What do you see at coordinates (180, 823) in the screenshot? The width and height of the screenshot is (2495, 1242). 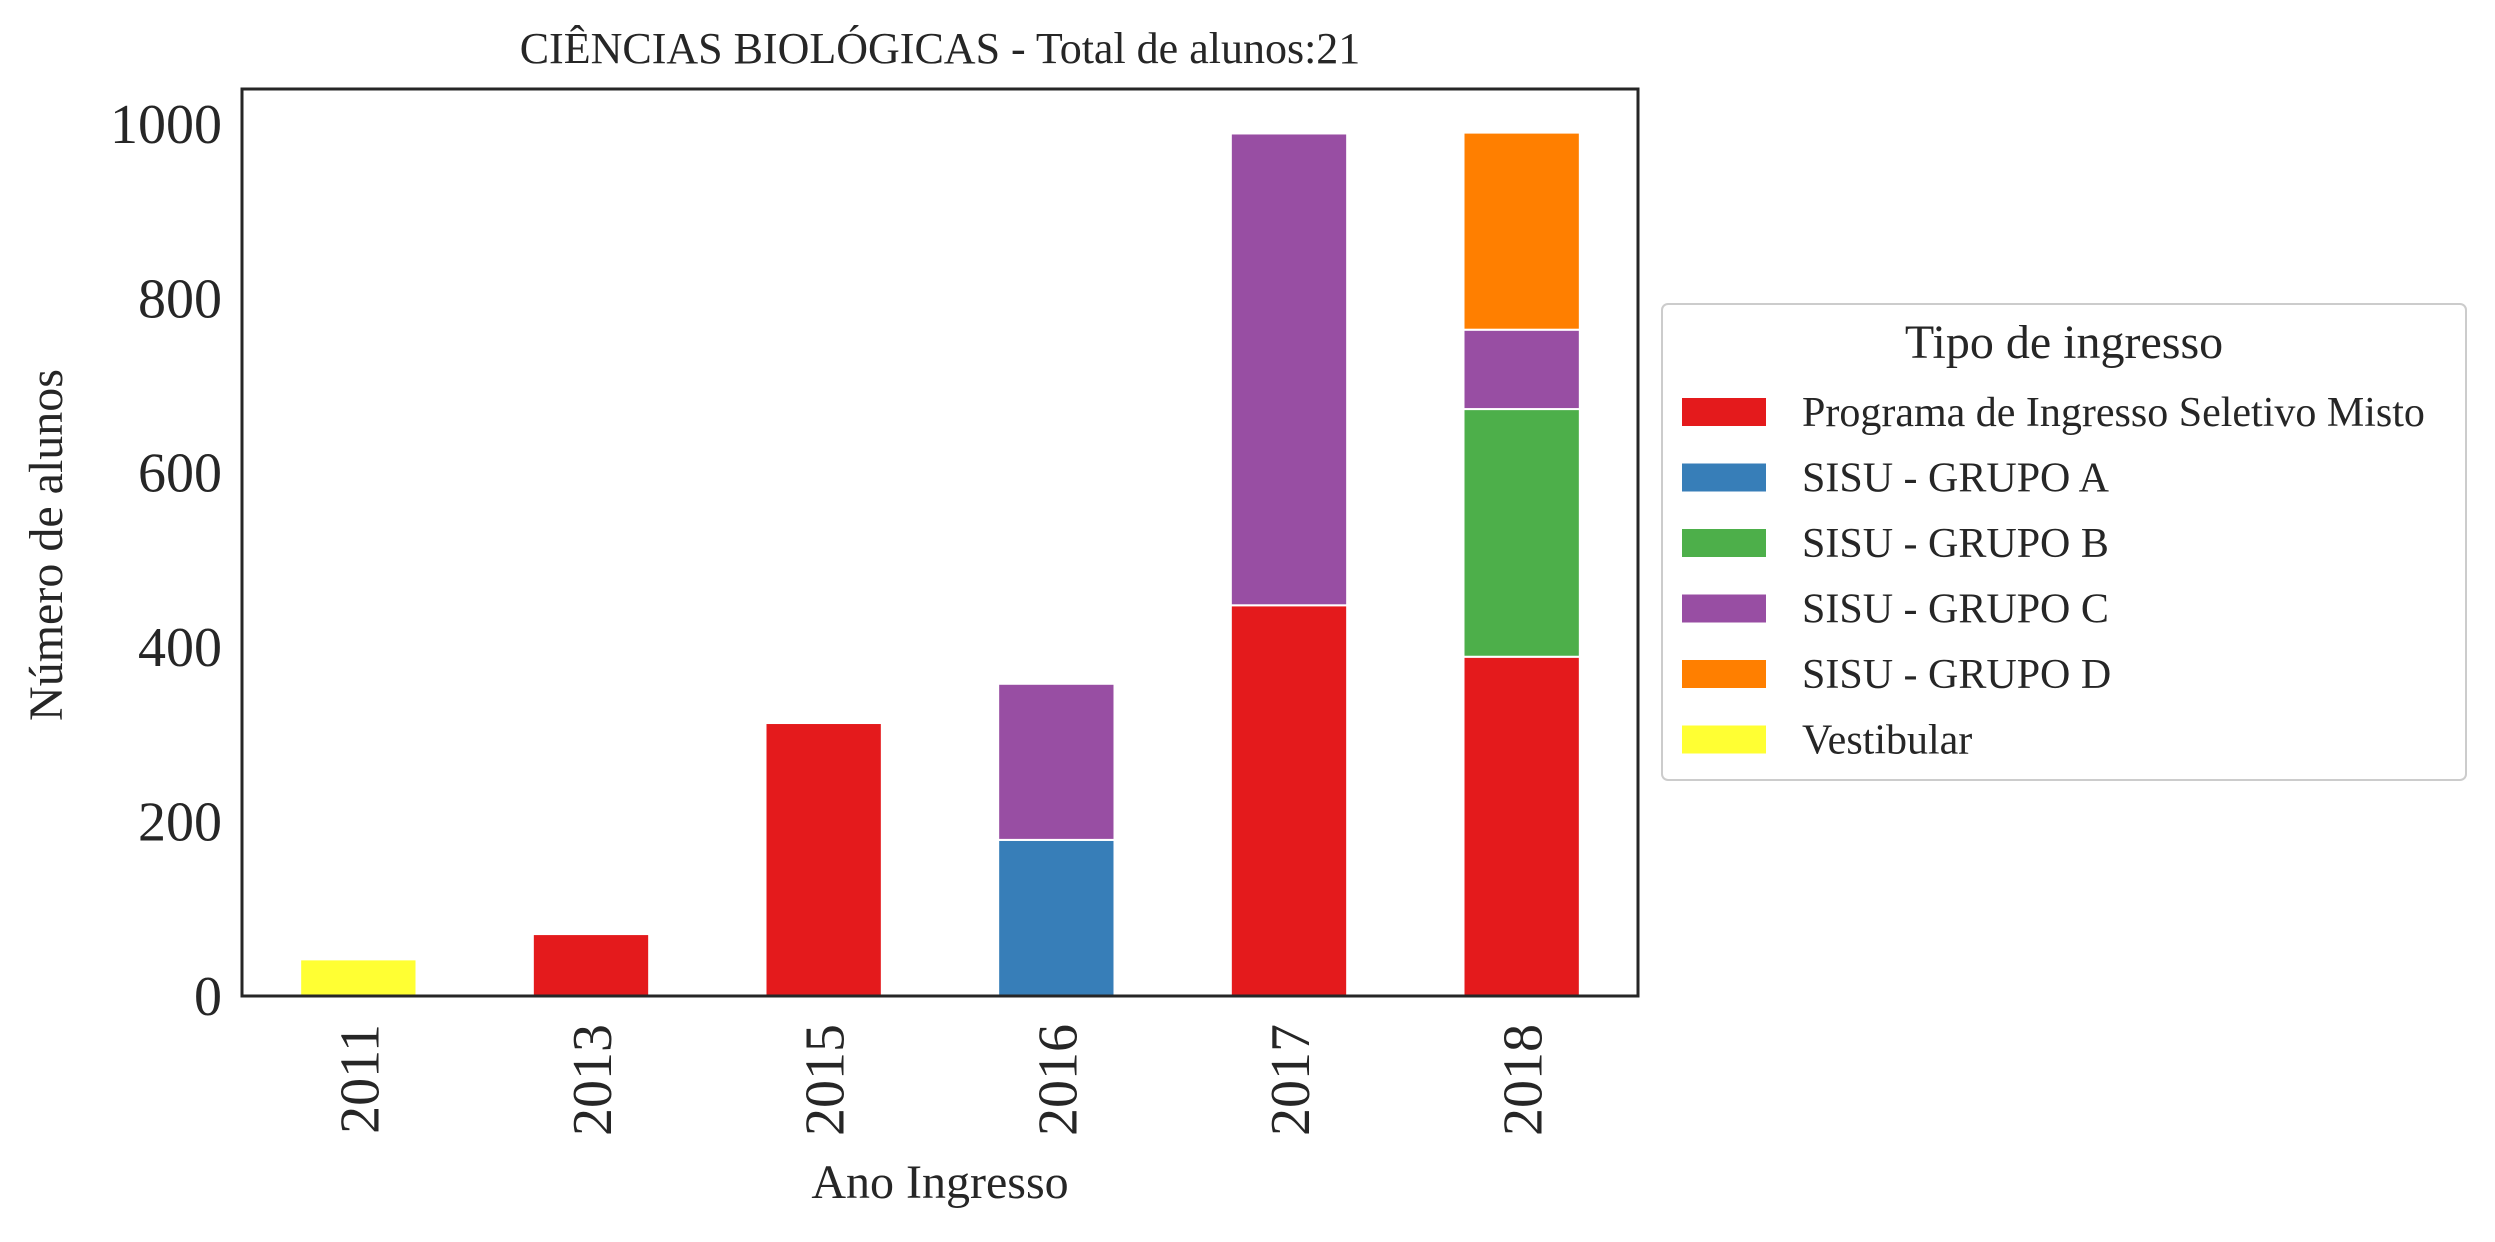 I see `y-tick-label: 200` at bounding box center [180, 823].